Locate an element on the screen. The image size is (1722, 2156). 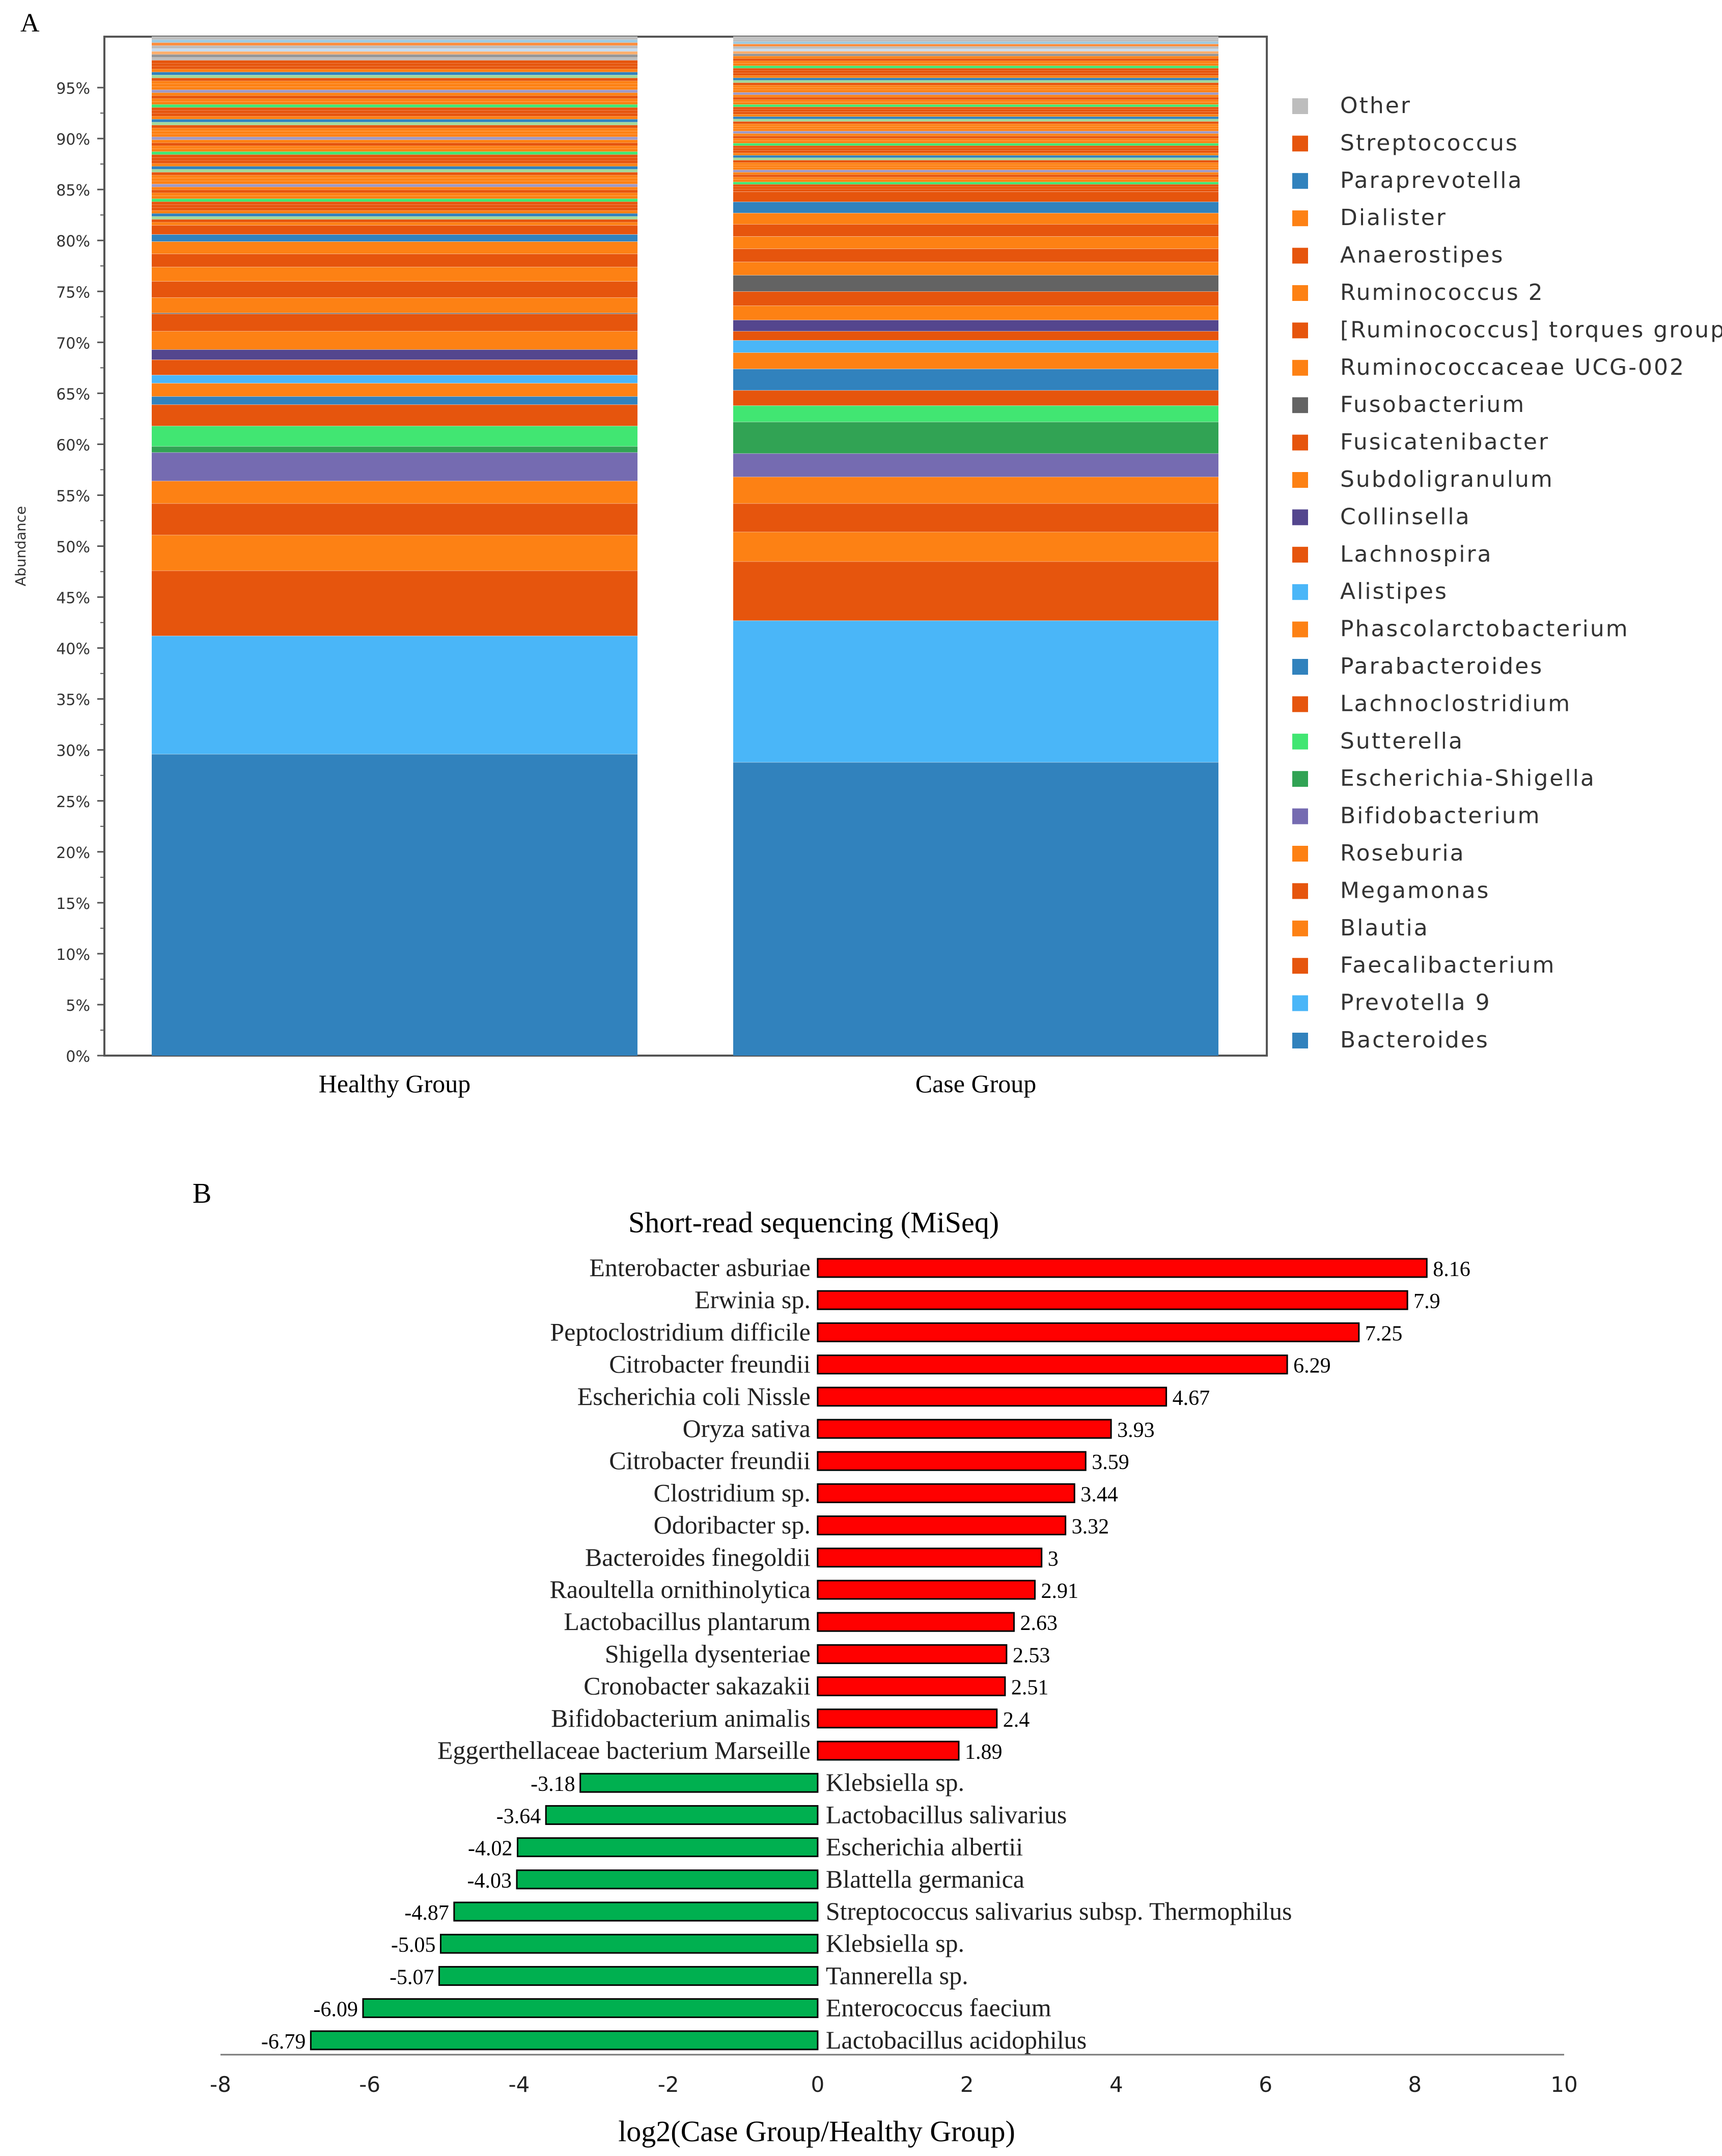
x-tick-label: 4 is located at coordinates (1116, 2084).